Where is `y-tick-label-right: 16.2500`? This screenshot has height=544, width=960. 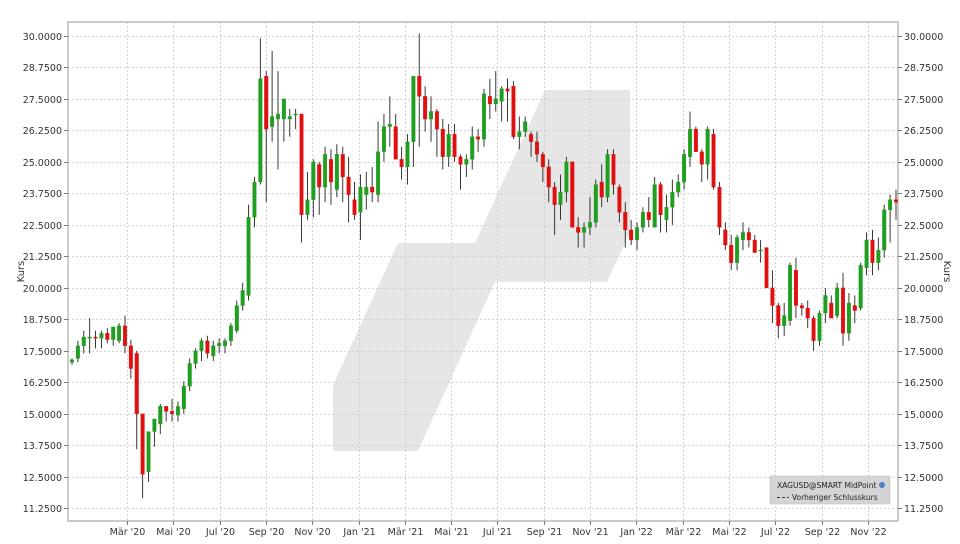 y-tick-label-right: 16.2500 is located at coordinates (923, 383).